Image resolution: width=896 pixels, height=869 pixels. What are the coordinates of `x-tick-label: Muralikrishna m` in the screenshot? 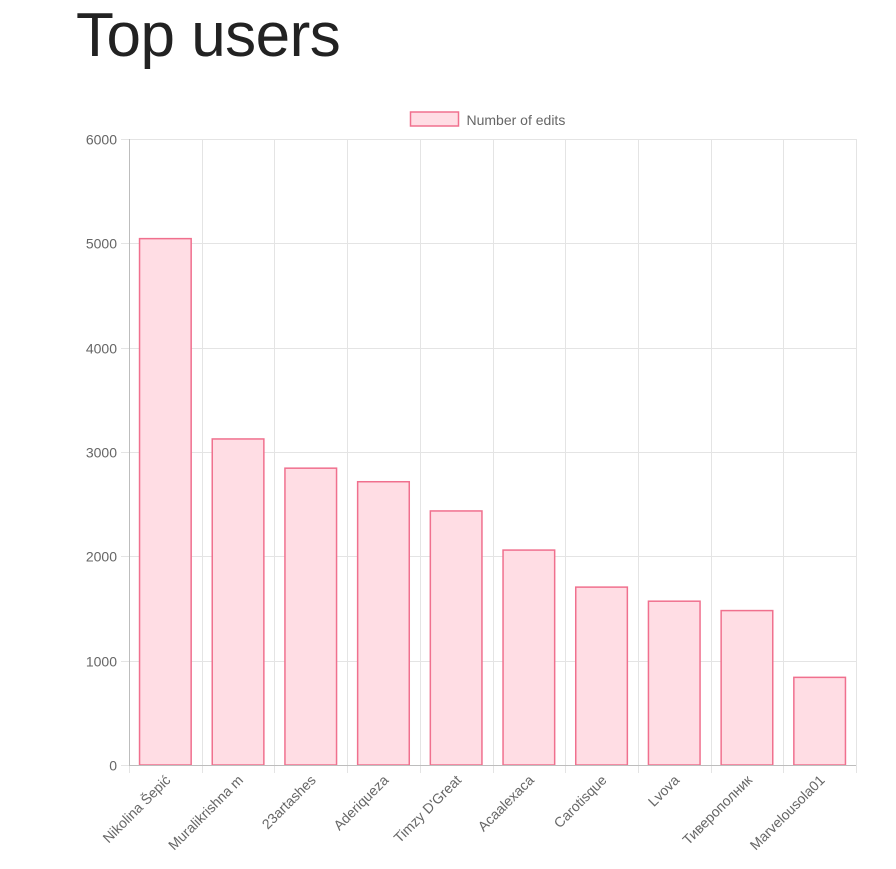 It's located at (205, 812).